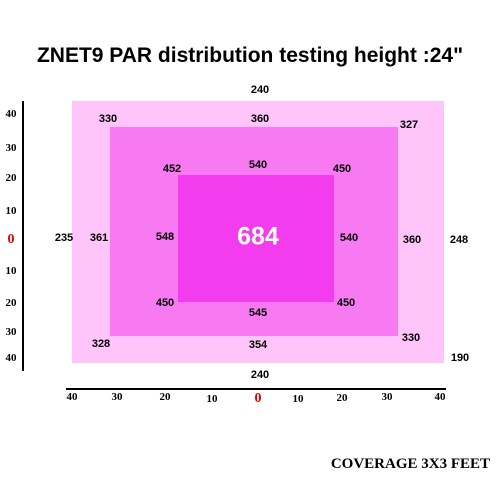  What do you see at coordinates (412, 240) in the screenshot?
I see `par-middle-right: 360` at bounding box center [412, 240].